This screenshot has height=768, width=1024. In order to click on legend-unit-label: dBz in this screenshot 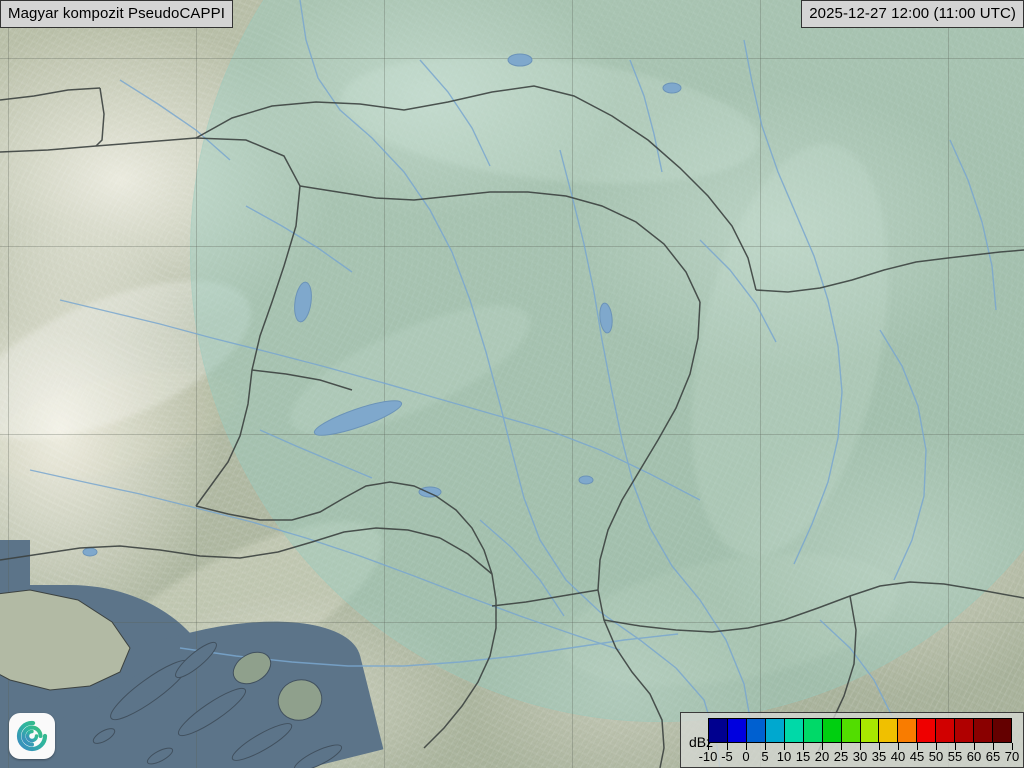, I will do `click(701, 742)`.